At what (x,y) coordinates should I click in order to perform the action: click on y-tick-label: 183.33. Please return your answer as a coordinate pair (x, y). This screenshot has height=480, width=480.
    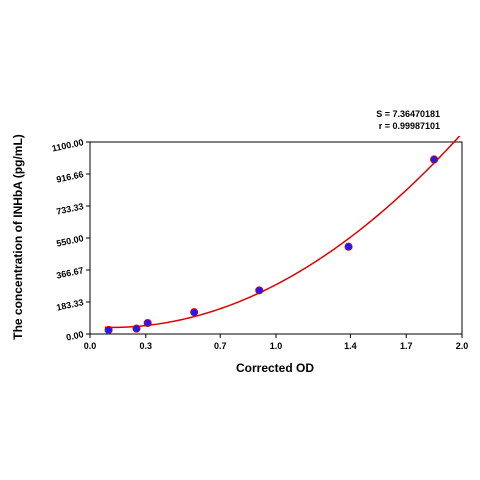
    Looking at the image, I should click on (69, 305).